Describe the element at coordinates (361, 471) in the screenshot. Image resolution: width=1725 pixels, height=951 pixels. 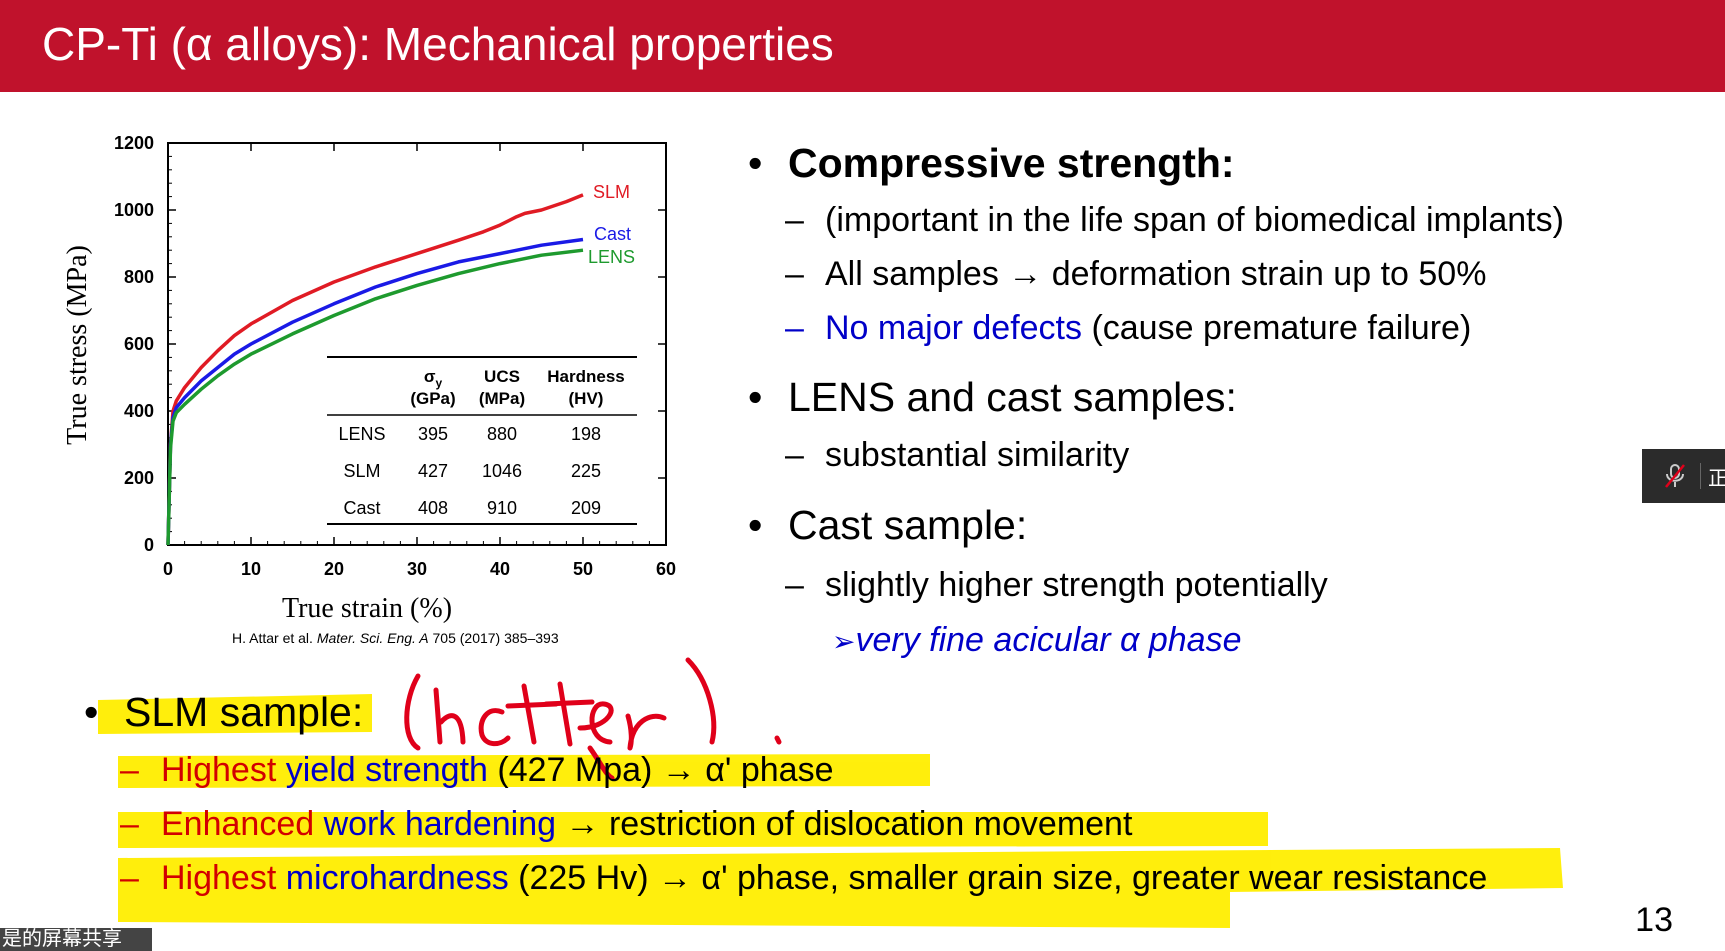
I see `table-cell: SLM` at that location.